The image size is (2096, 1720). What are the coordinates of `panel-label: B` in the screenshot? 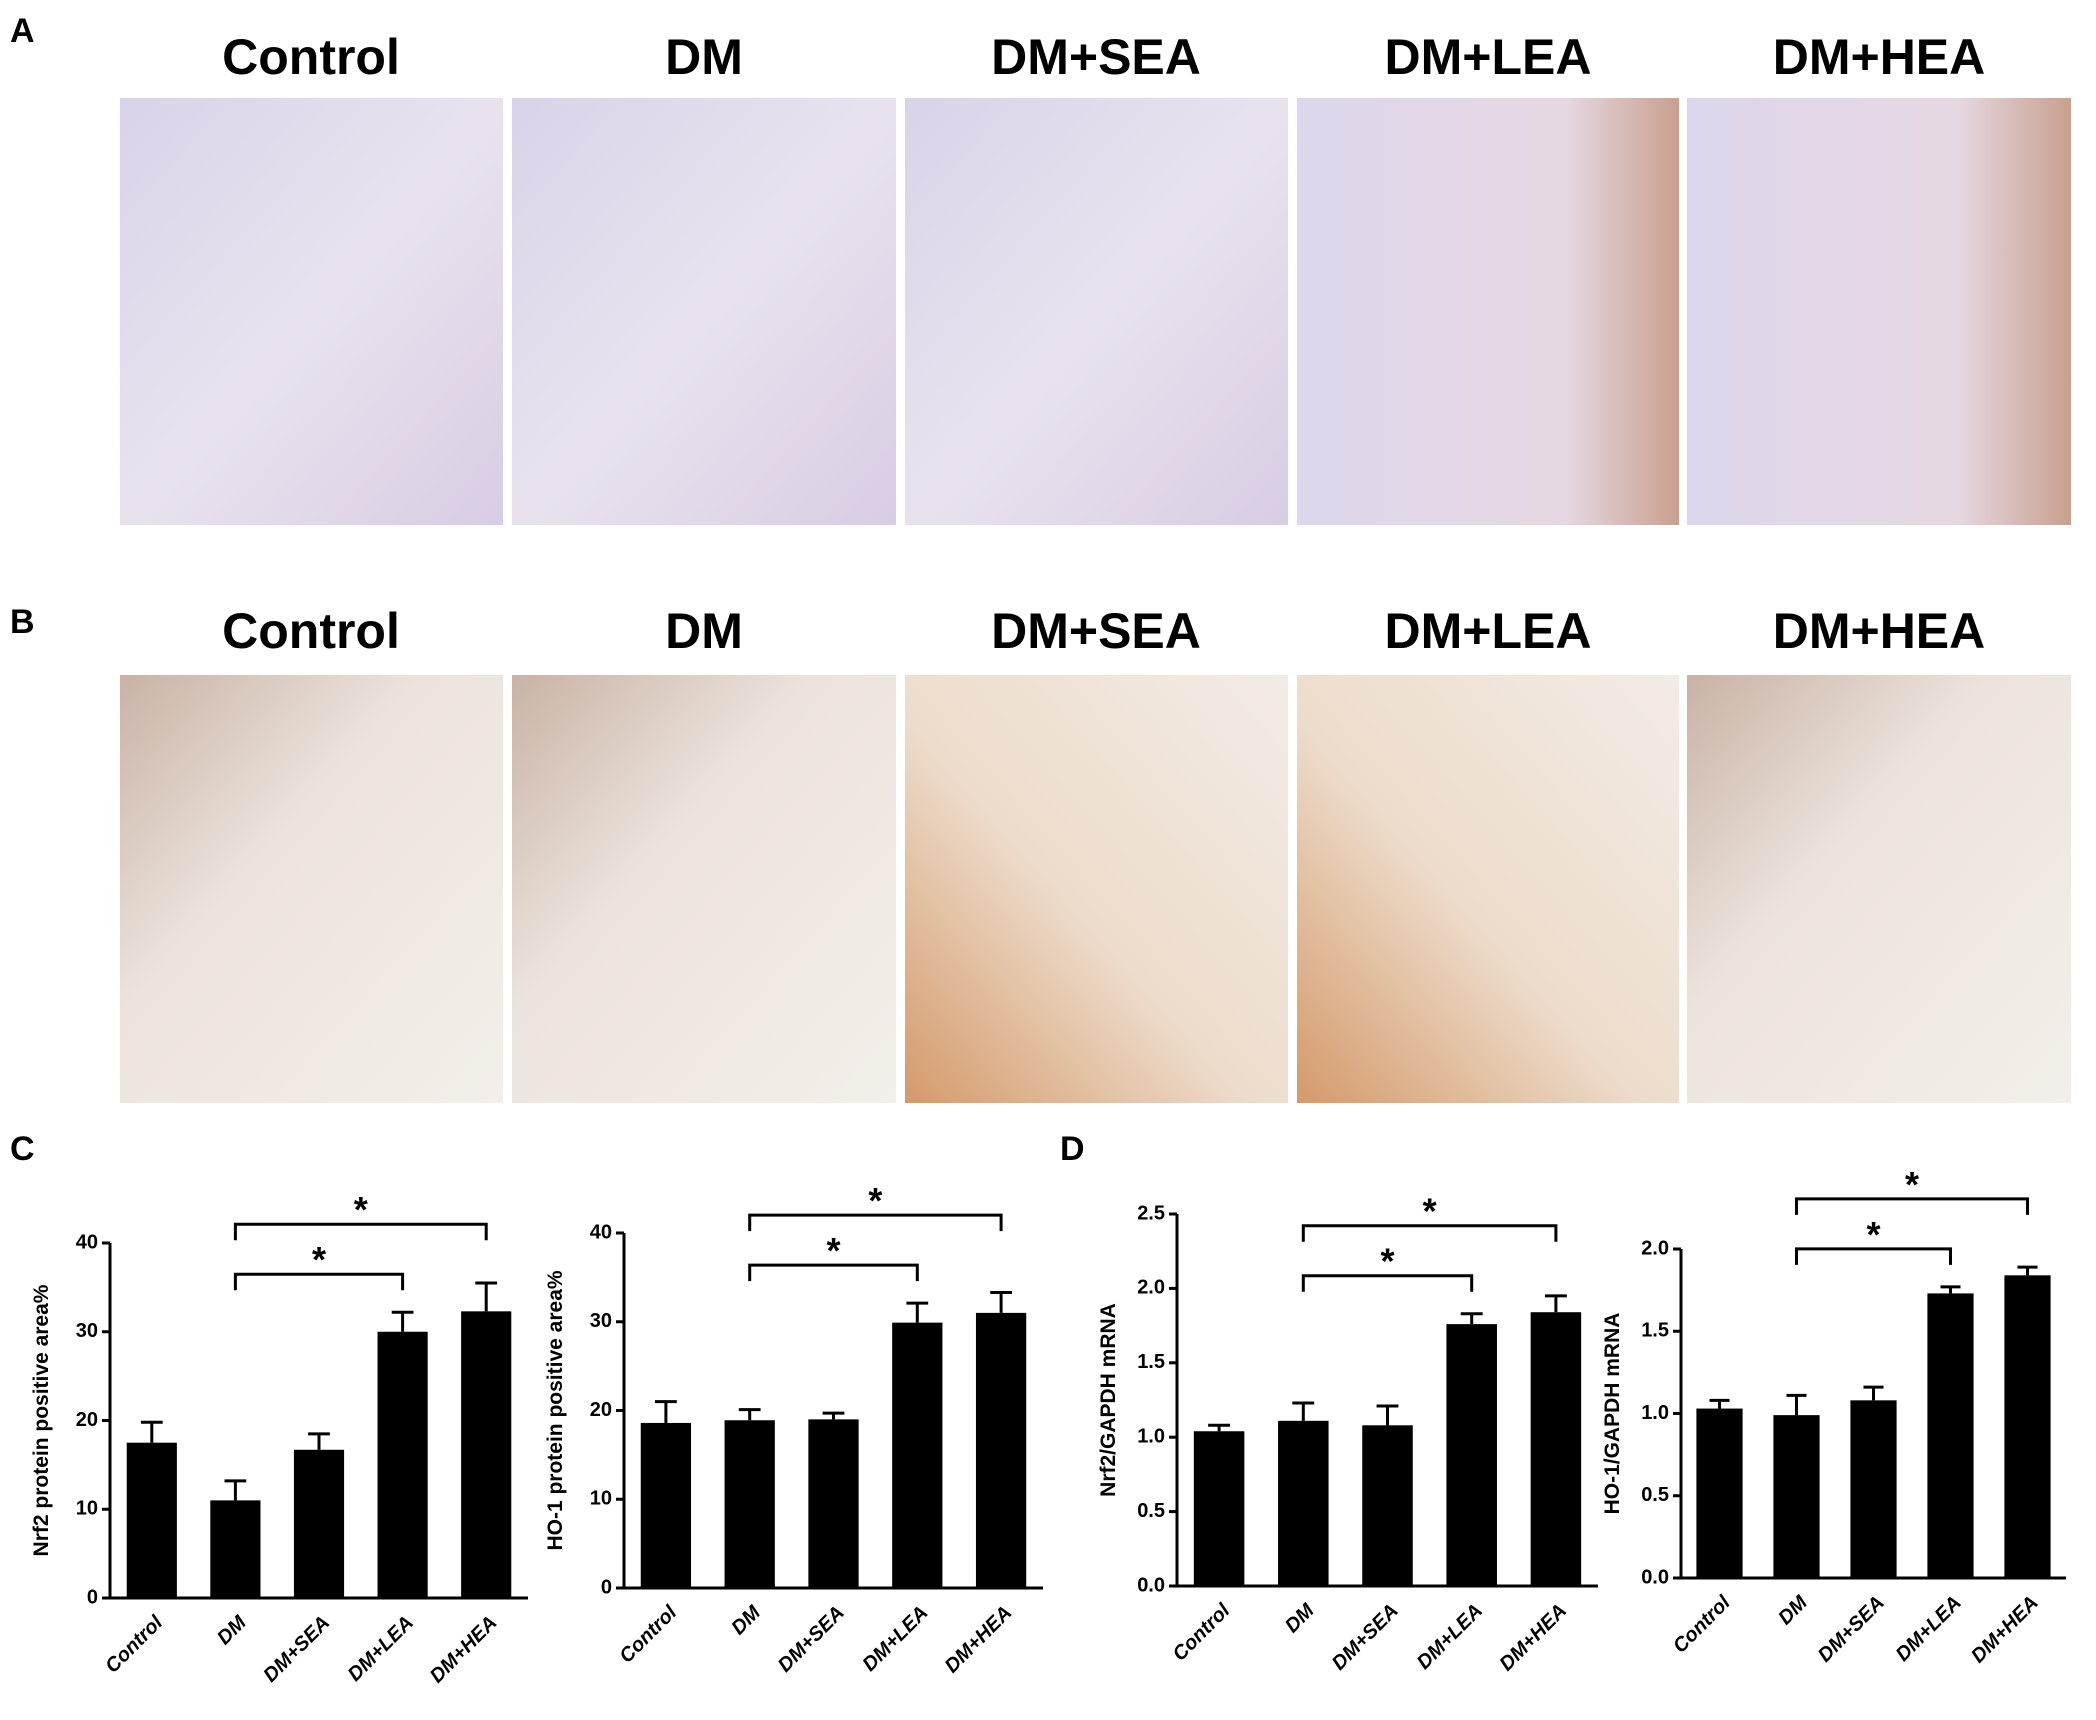 It's located at (22, 622).